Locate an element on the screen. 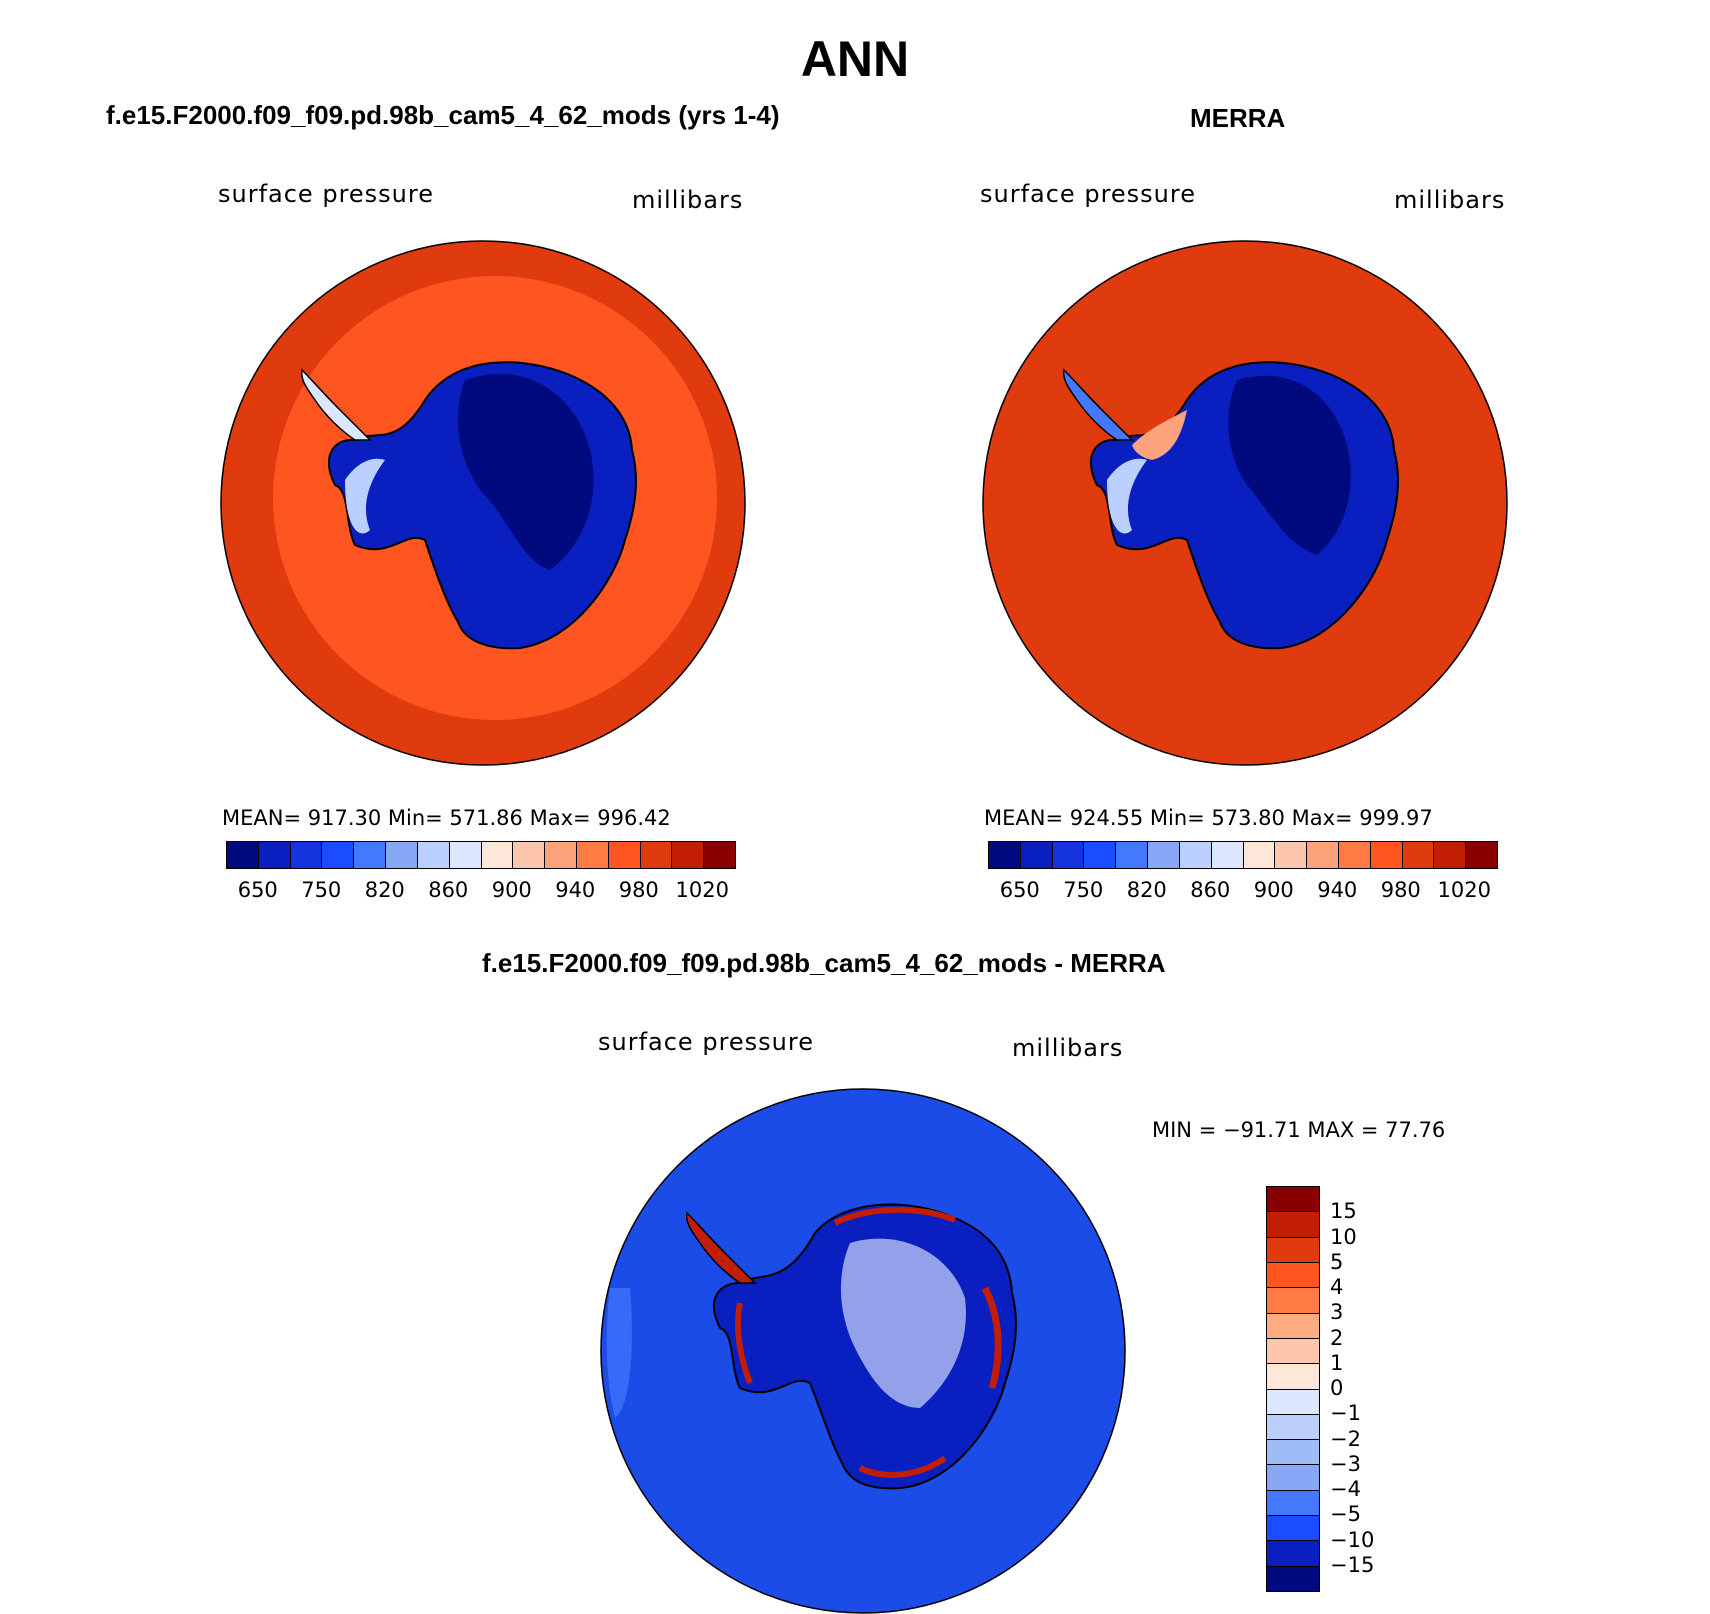  colorbar-tick-label: −2 is located at coordinates (1345, 1438).